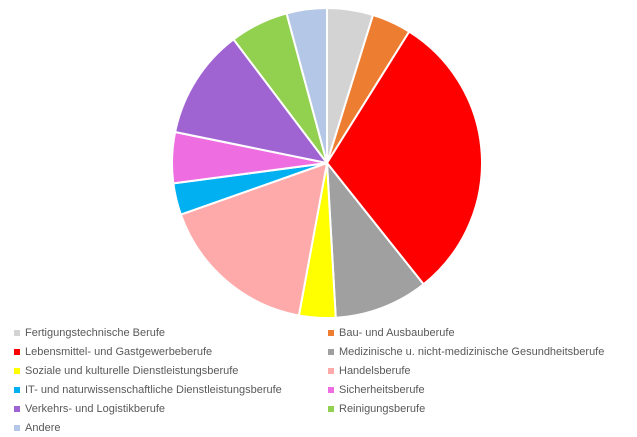  I want to click on legend-label: Andere, so click(43, 427).